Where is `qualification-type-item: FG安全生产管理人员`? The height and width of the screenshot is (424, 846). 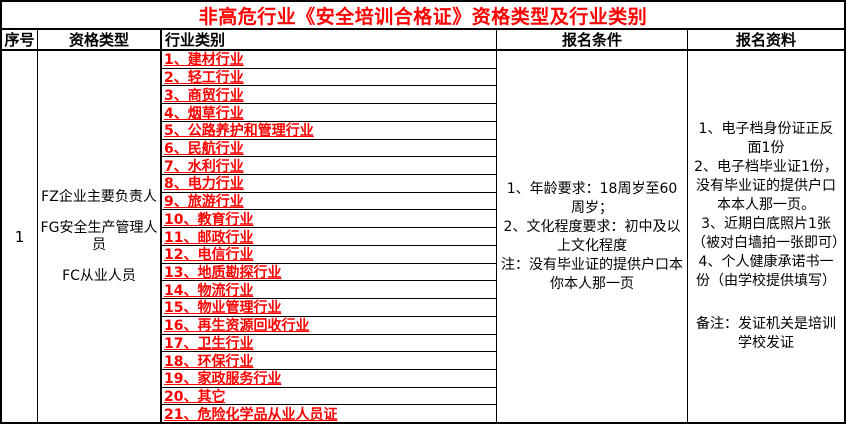 qualification-type-item: FG安全生产管理人员 is located at coordinates (99, 236).